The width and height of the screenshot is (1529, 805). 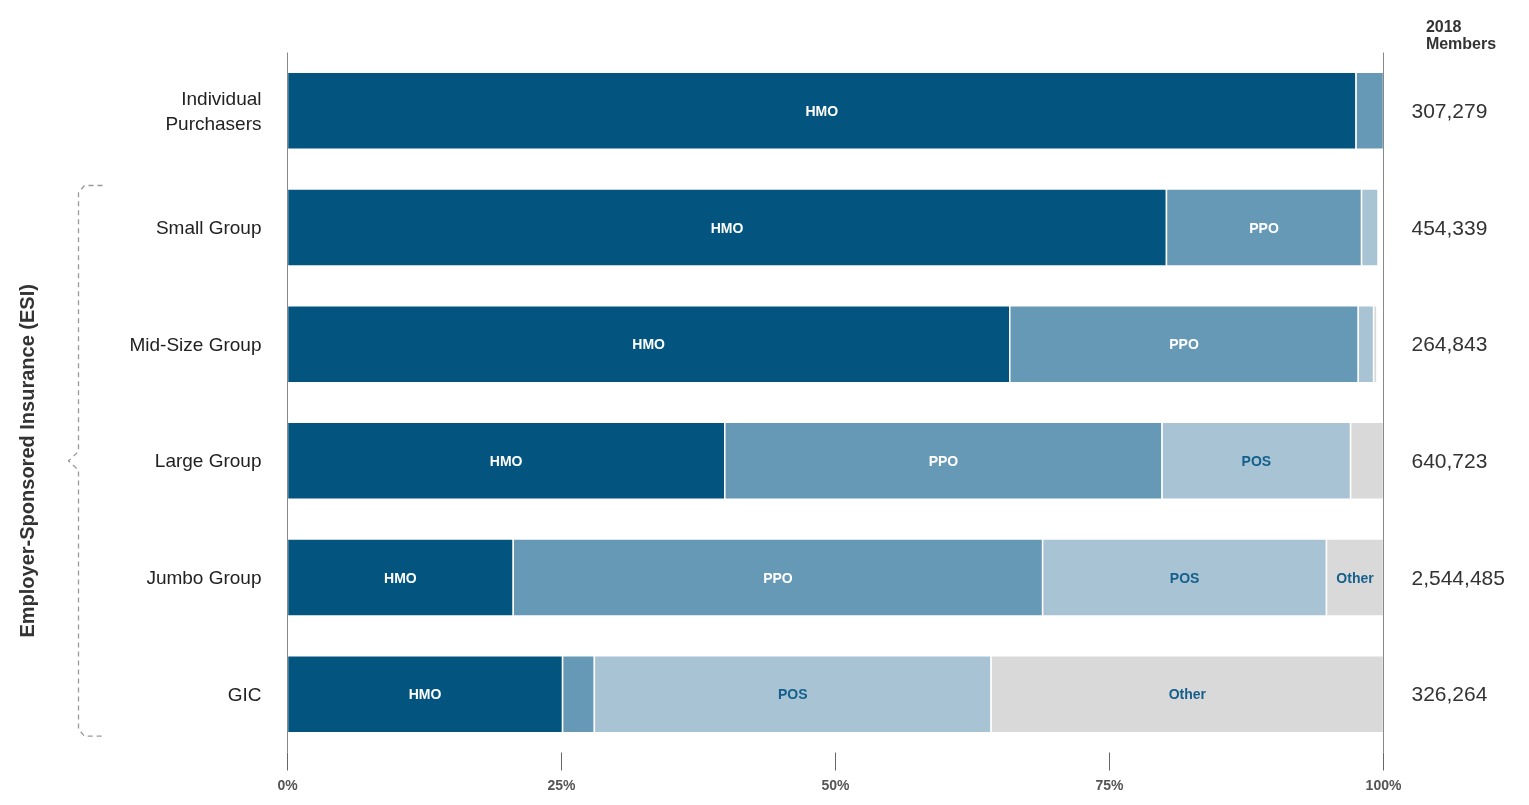 What do you see at coordinates (195, 344) in the screenshot?
I see `y-tick-label: Mid-Size Group` at bounding box center [195, 344].